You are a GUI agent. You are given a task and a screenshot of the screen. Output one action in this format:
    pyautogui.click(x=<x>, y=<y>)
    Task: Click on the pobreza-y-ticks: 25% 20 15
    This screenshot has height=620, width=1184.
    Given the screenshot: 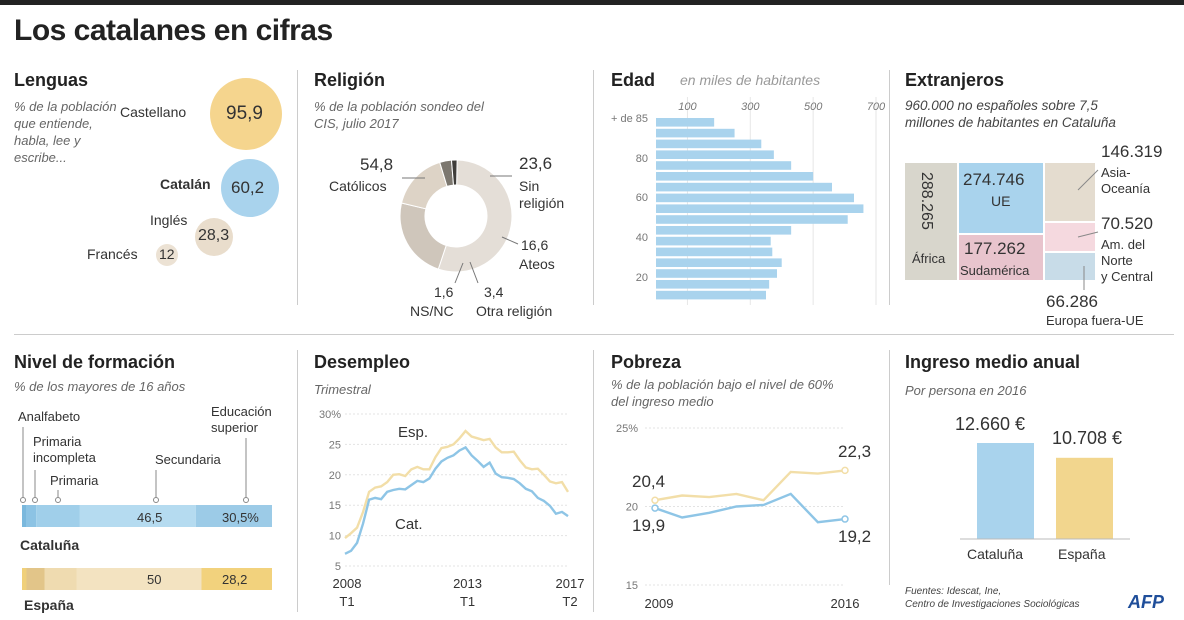 What is the action you would take?
    pyautogui.click(x=627, y=507)
    